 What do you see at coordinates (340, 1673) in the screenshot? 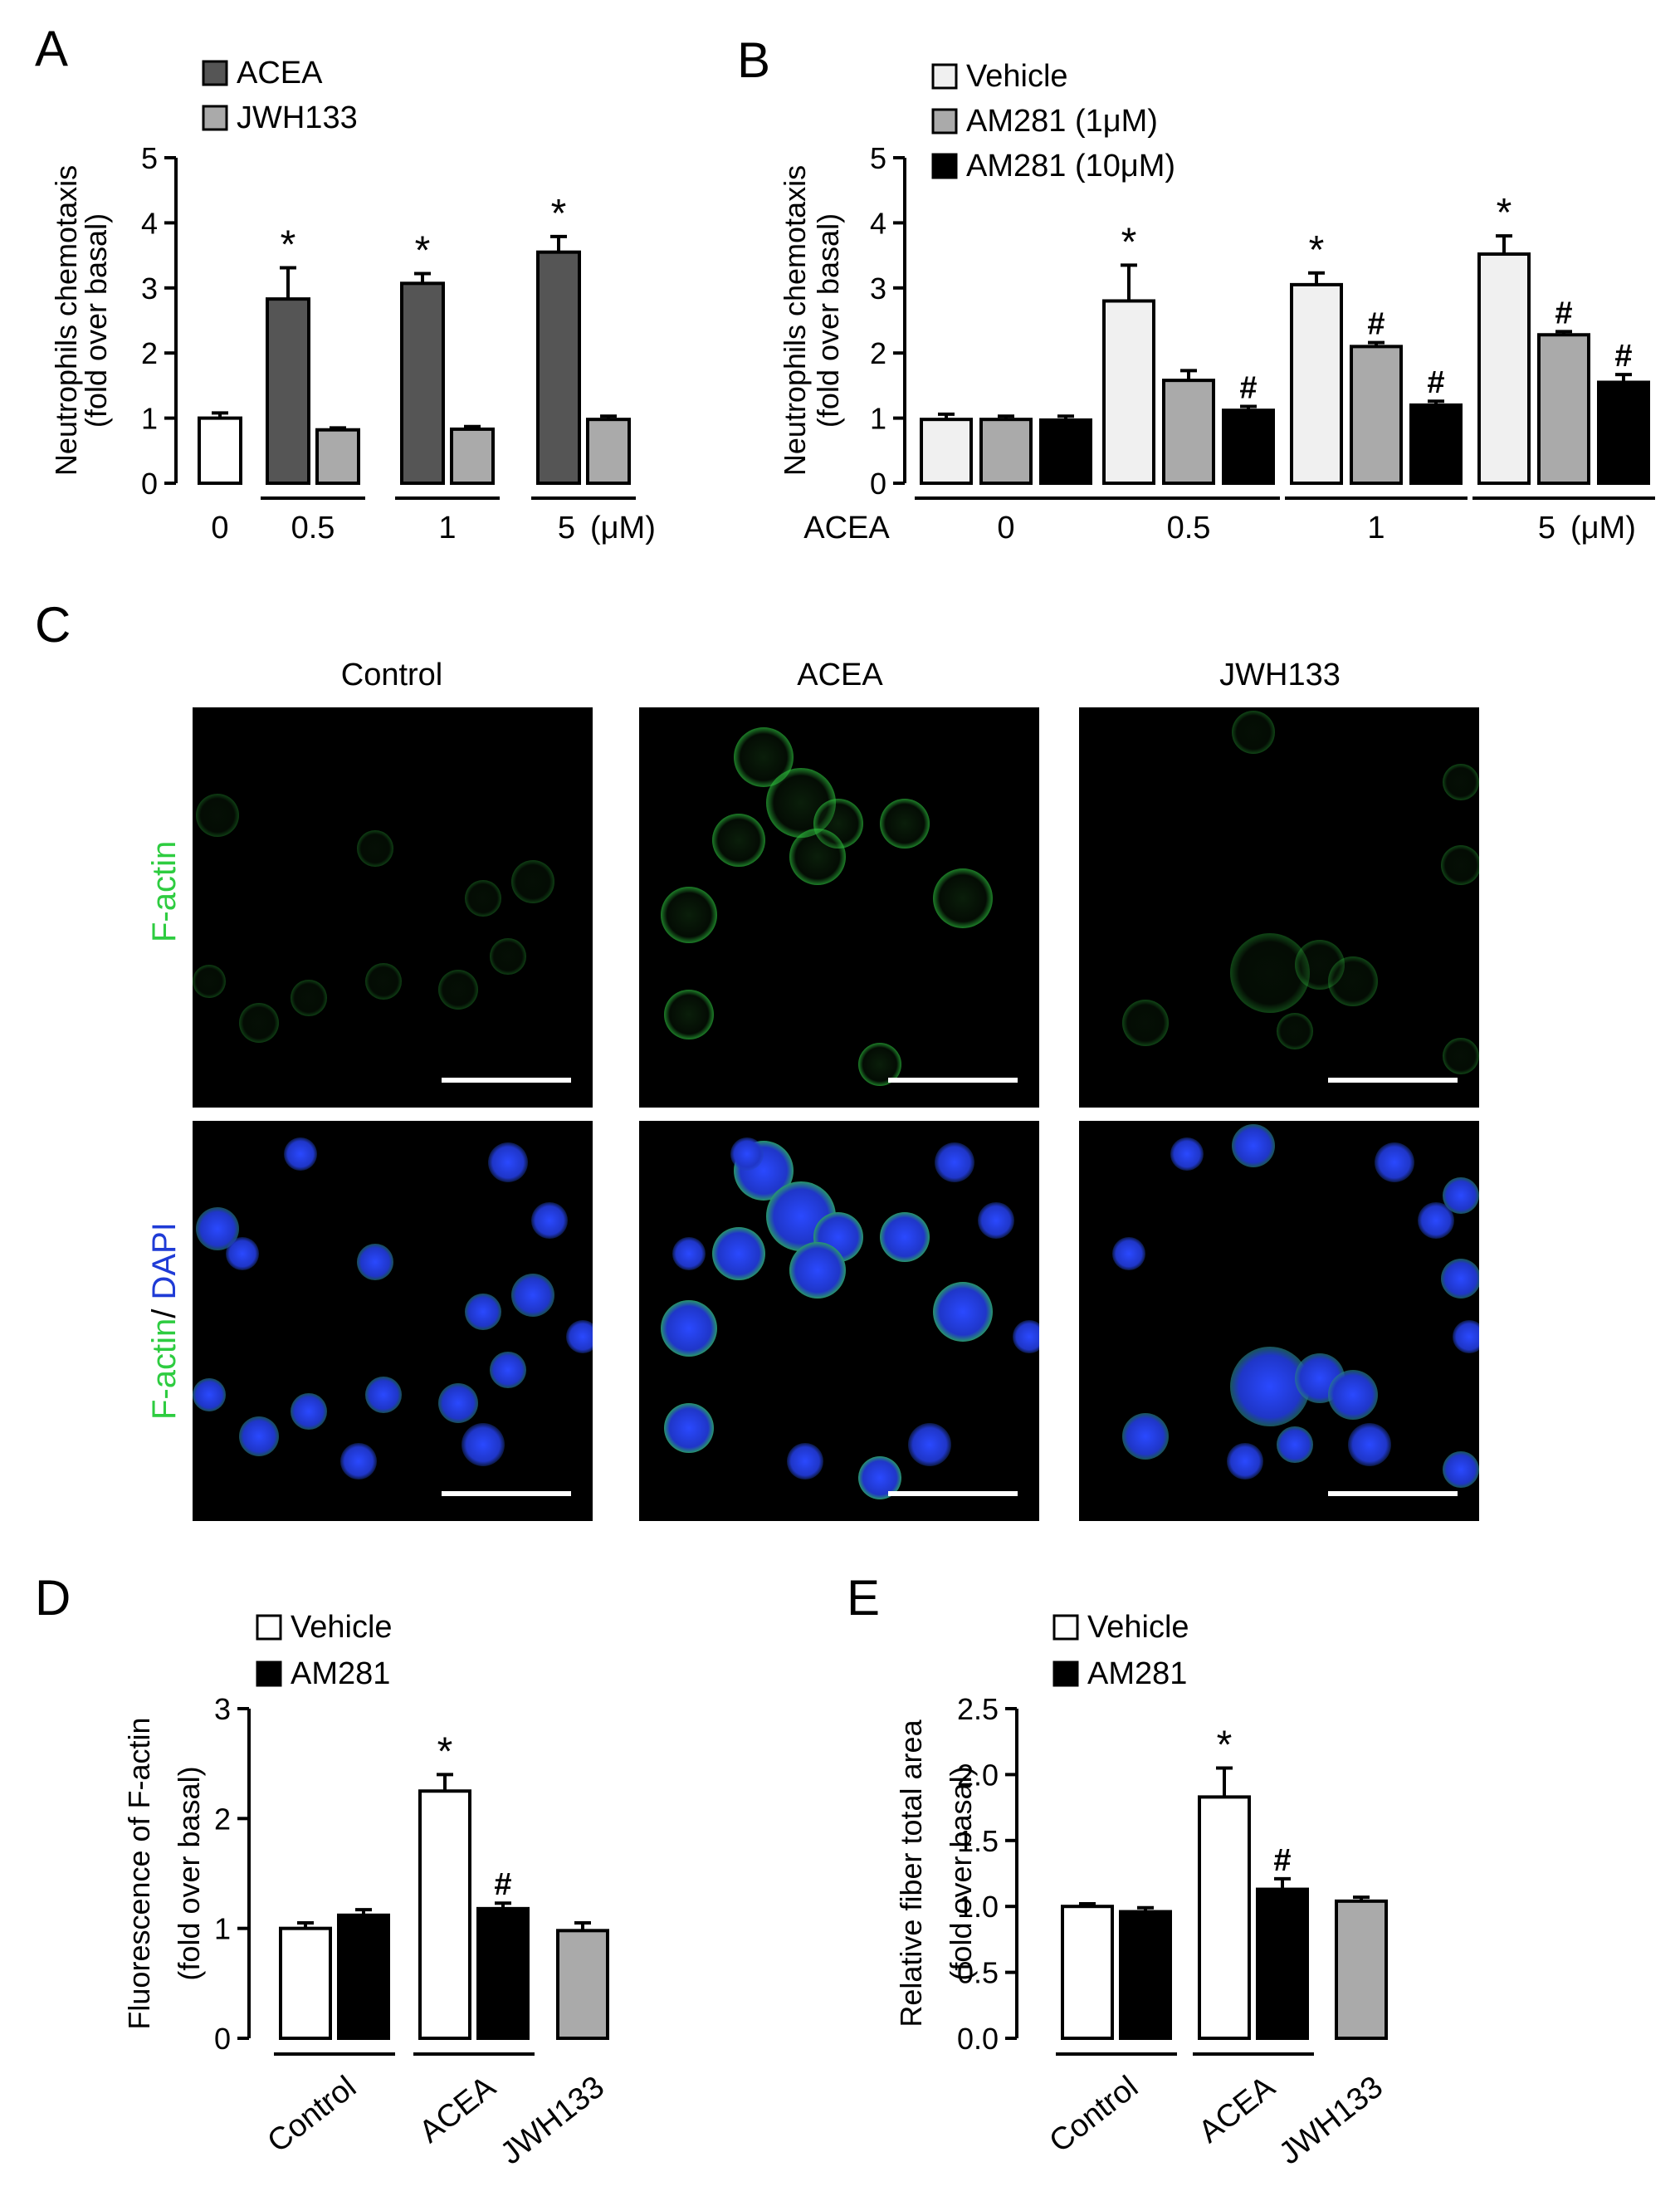
I see `chart-d-legend-label: AM281` at bounding box center [340, 1673].